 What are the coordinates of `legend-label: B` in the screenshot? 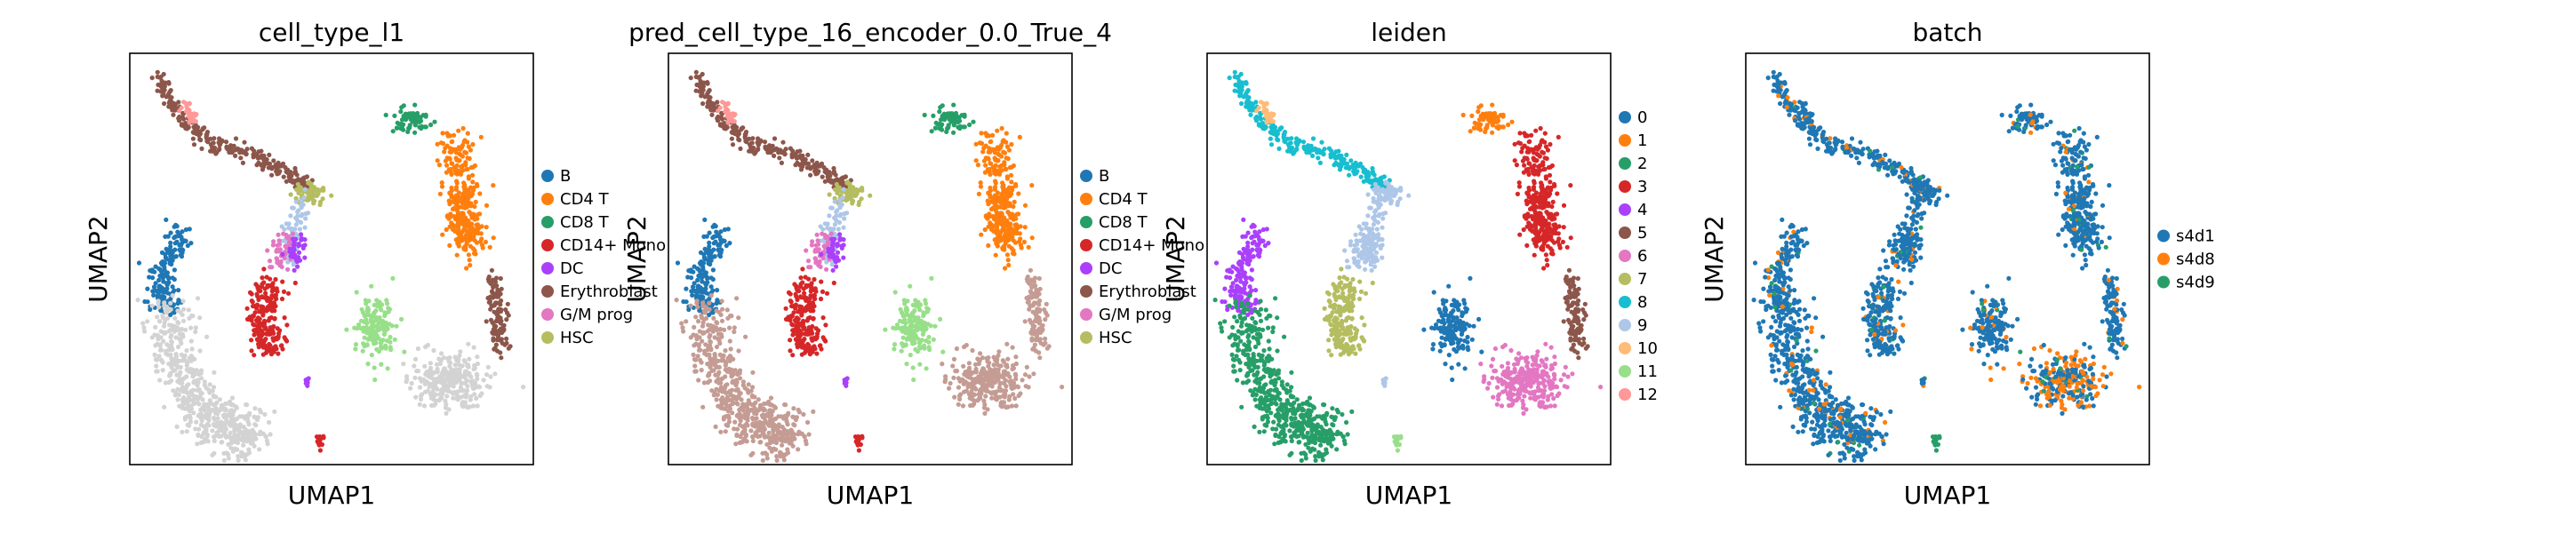 It's located at (565, 176).